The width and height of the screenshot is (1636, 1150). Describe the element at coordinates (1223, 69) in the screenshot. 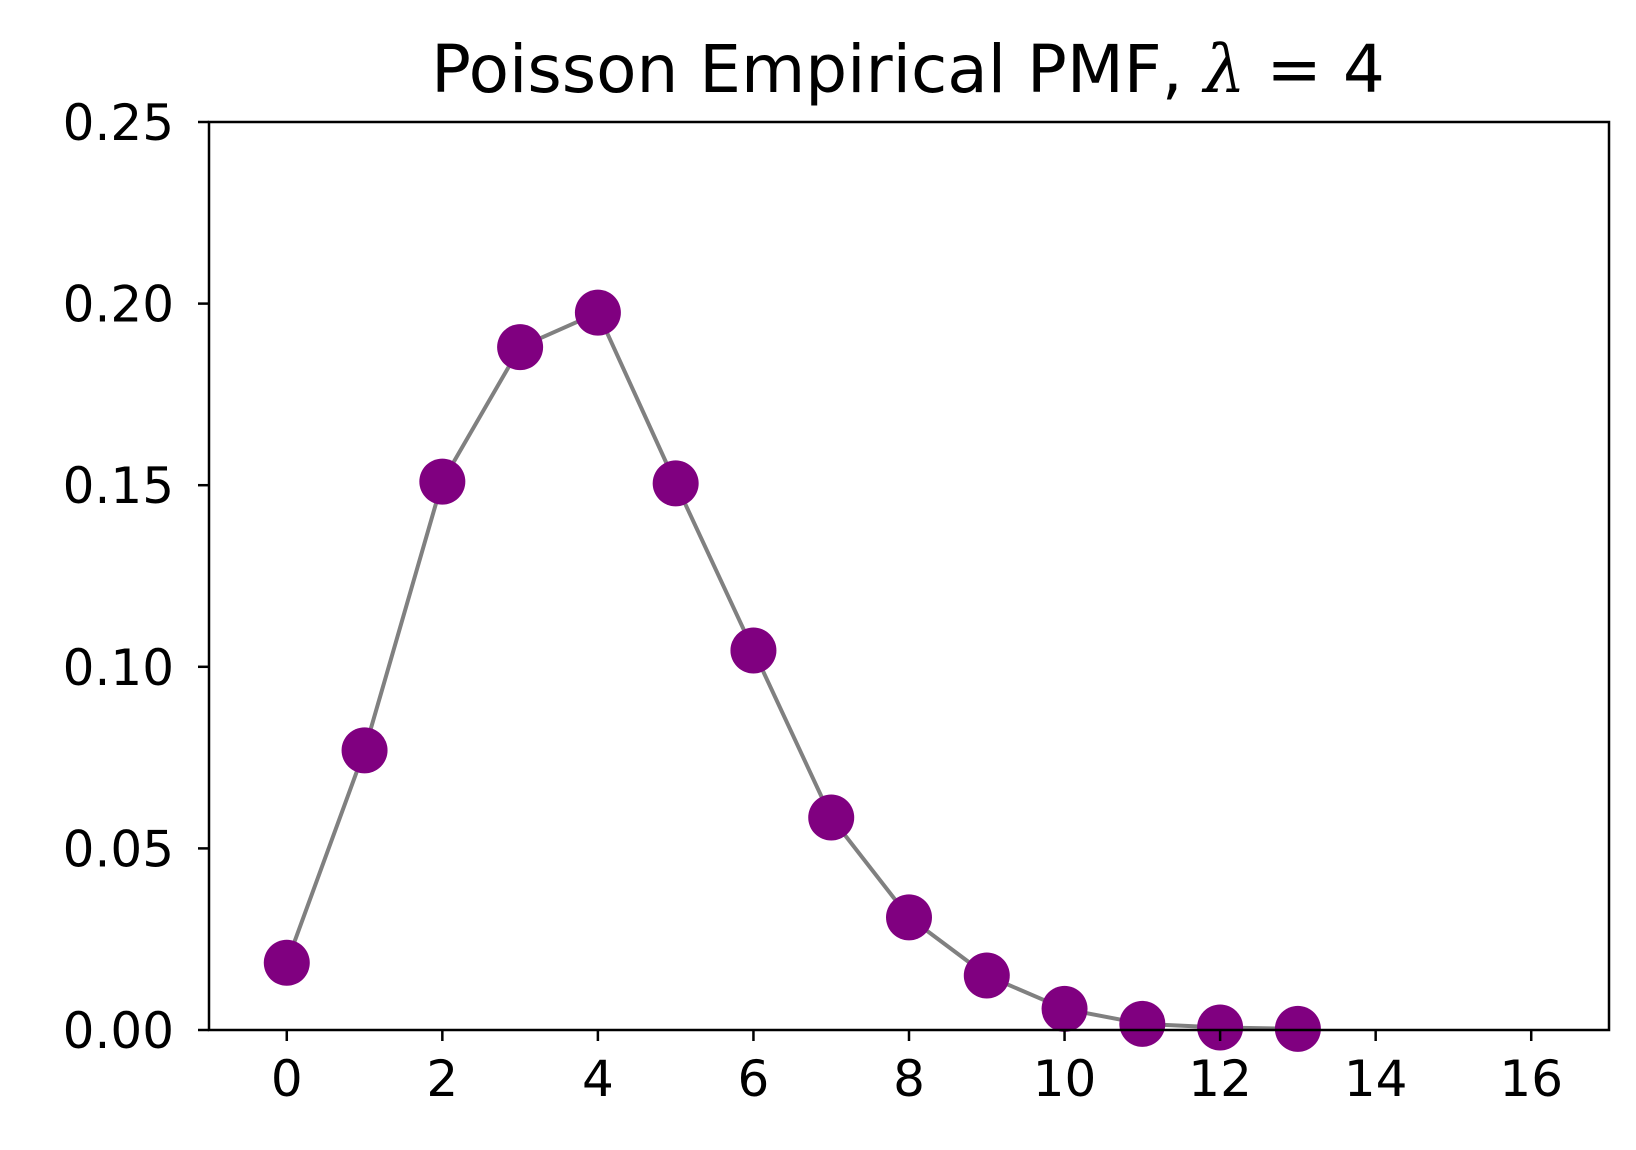

I see `chart-title-lambda: λ` at that location.